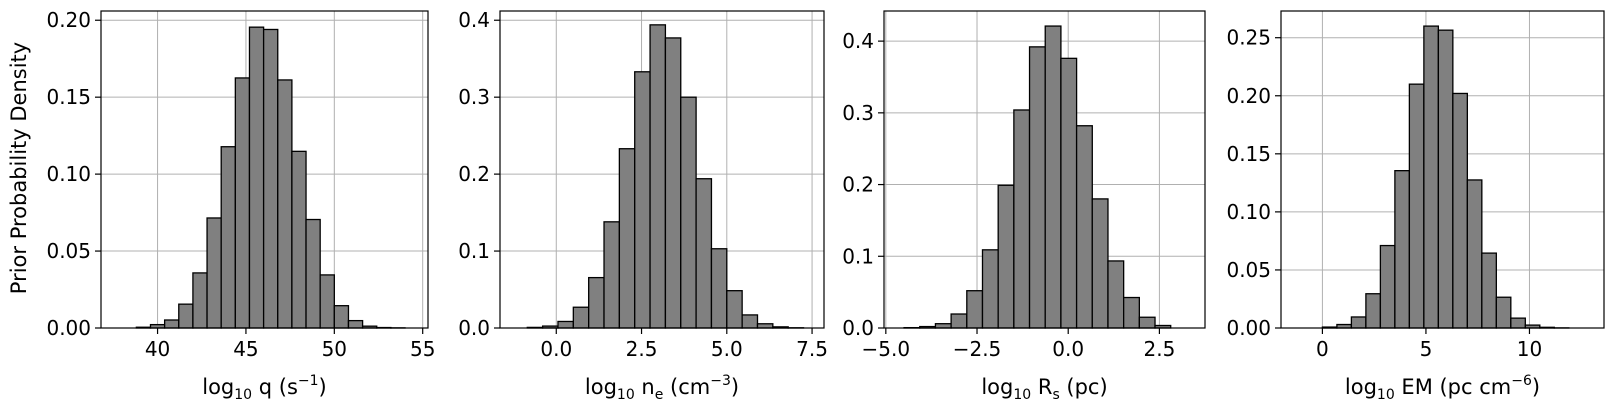 The width and height of the screenshot is (1611, 411). Describe the element at coordinates (157, 349) in the screenshot. I see `x-tick-label: 40` at that location.